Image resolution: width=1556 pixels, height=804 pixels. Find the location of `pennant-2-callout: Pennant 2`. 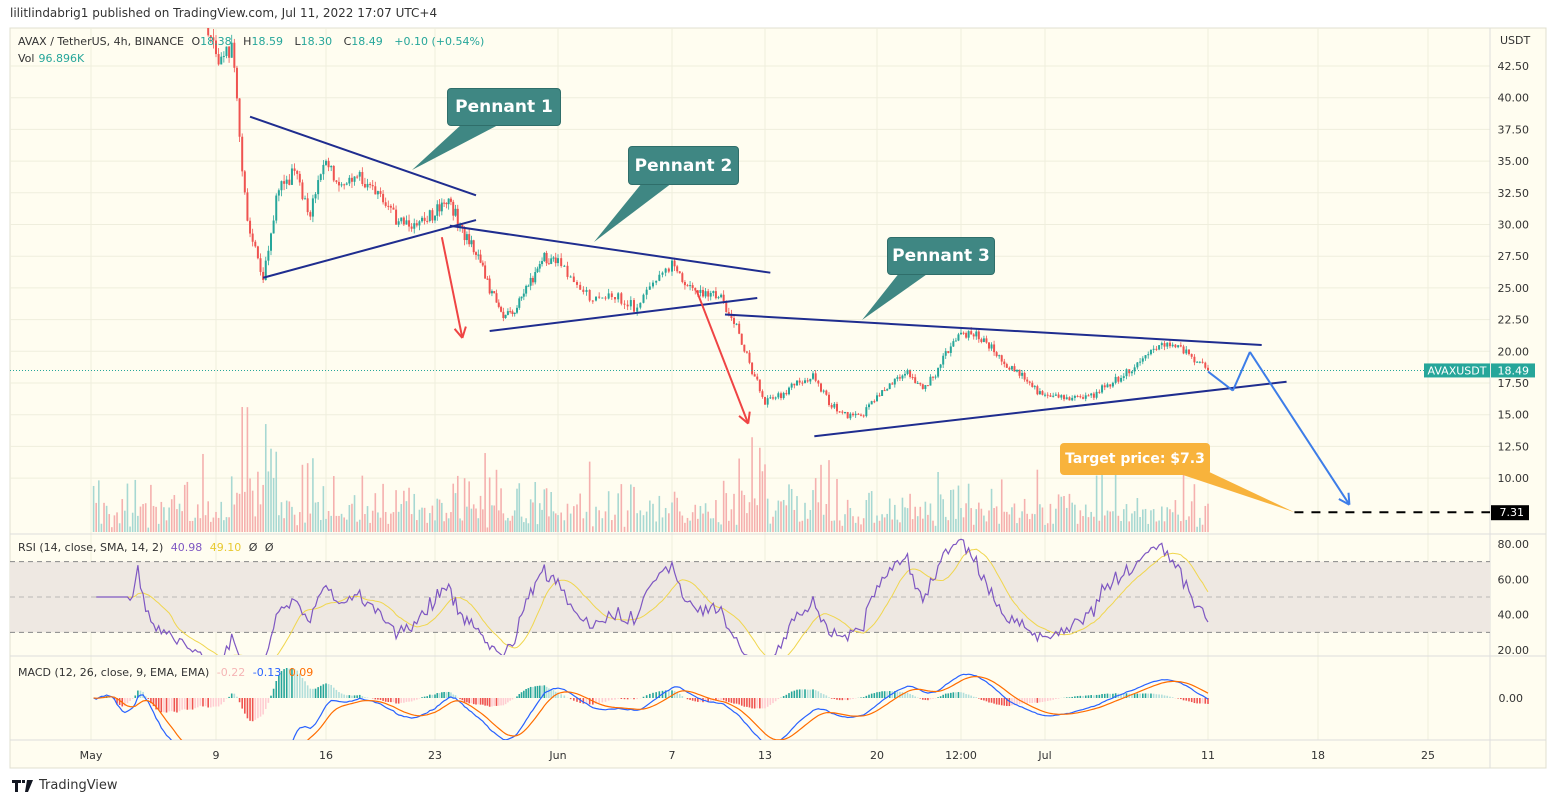

pennant-2-callout: Pennant 2 is located at coordinates (683, 165).